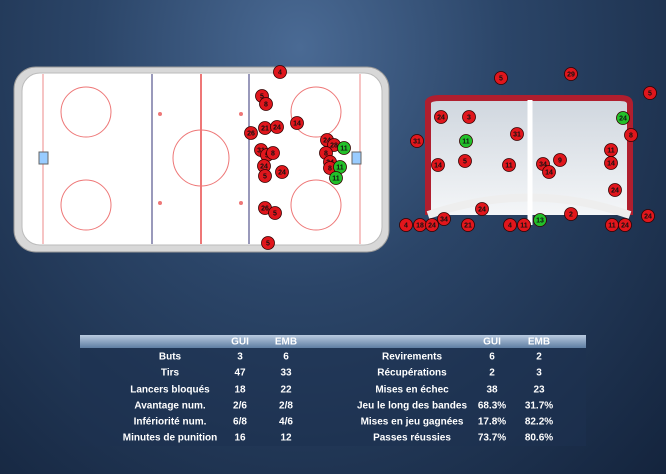  I want to click on stat-gui: 6, so click(492, 357).